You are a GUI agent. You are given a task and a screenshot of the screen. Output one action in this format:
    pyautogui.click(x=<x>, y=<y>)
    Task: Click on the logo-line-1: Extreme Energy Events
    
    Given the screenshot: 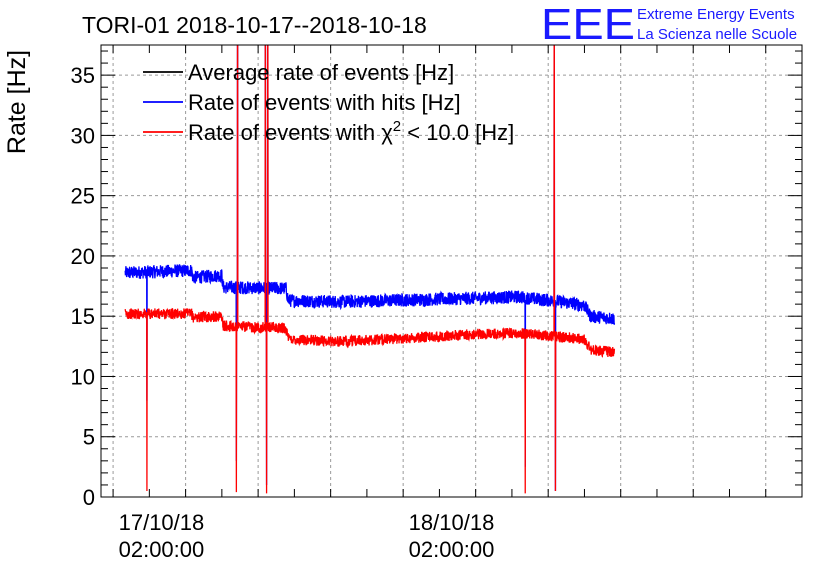 What is the action you would take?
    pyautogui.click(x=716, y=14)
    